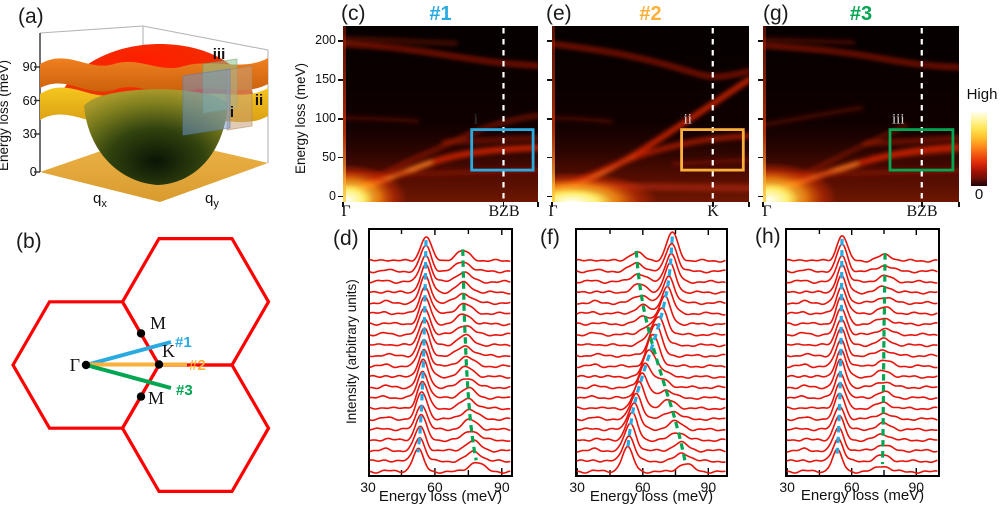 This screenshot has width=1000, height=511. Describe the element at coordinates (650, 14) in the screenshot. I see `panel-e-title: #2` at that location.